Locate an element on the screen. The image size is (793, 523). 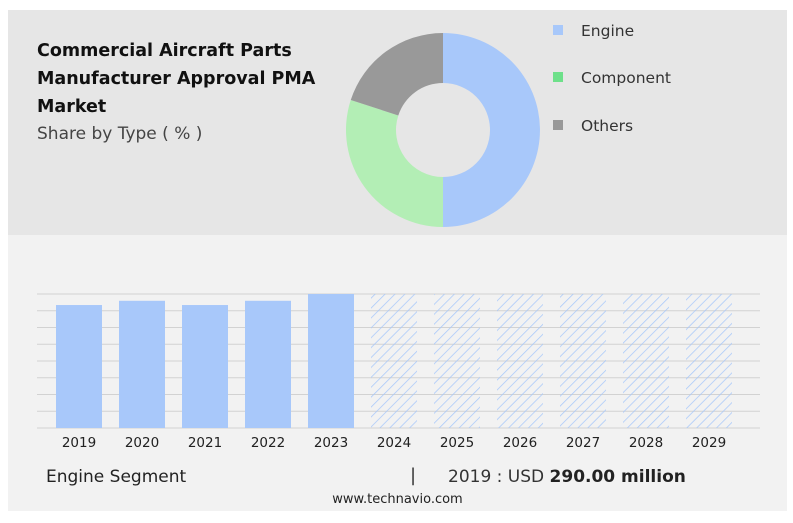
x-tick-label: 2025 is located at coordinates (457, 443).